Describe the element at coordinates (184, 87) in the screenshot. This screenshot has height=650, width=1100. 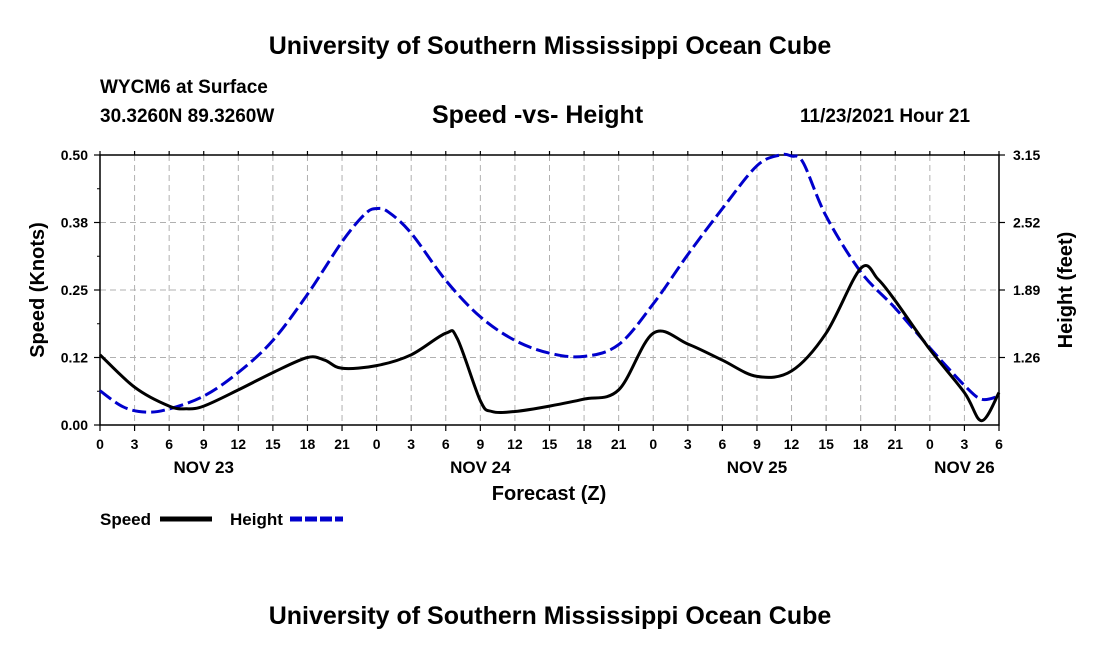
I see `station-label: WYCM6 at Surface` at that location.